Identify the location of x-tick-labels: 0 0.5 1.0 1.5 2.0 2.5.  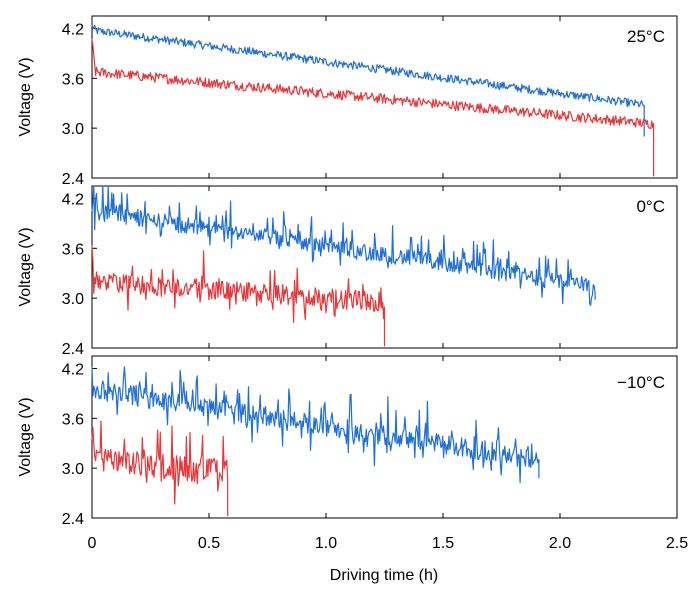
(388, 543).